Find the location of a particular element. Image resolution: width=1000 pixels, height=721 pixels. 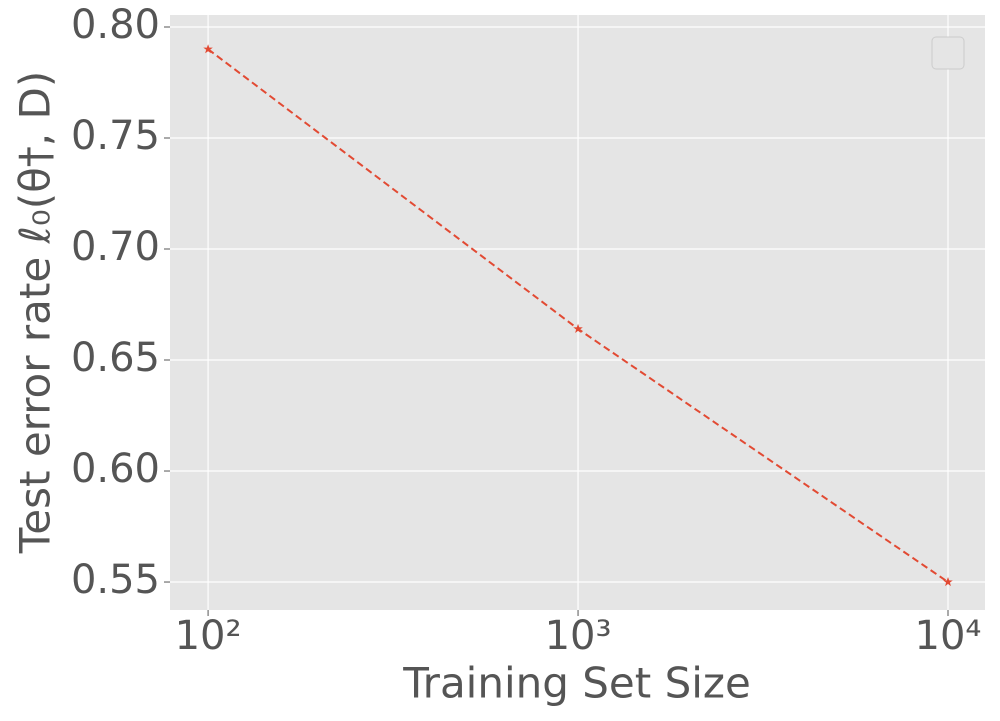

y-tick-label: 0.65 is located at coordinates (115, 358).